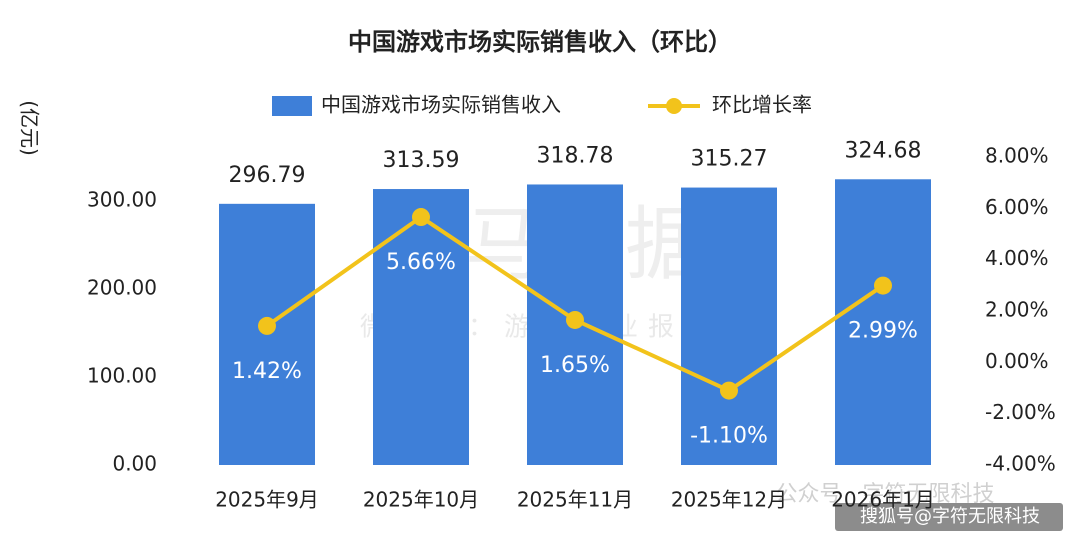 Image resolution: width=1080 pixels, height=539 pixels. I want to click on watermark: 公众号 · 字符无限科技, so click(885, 494).